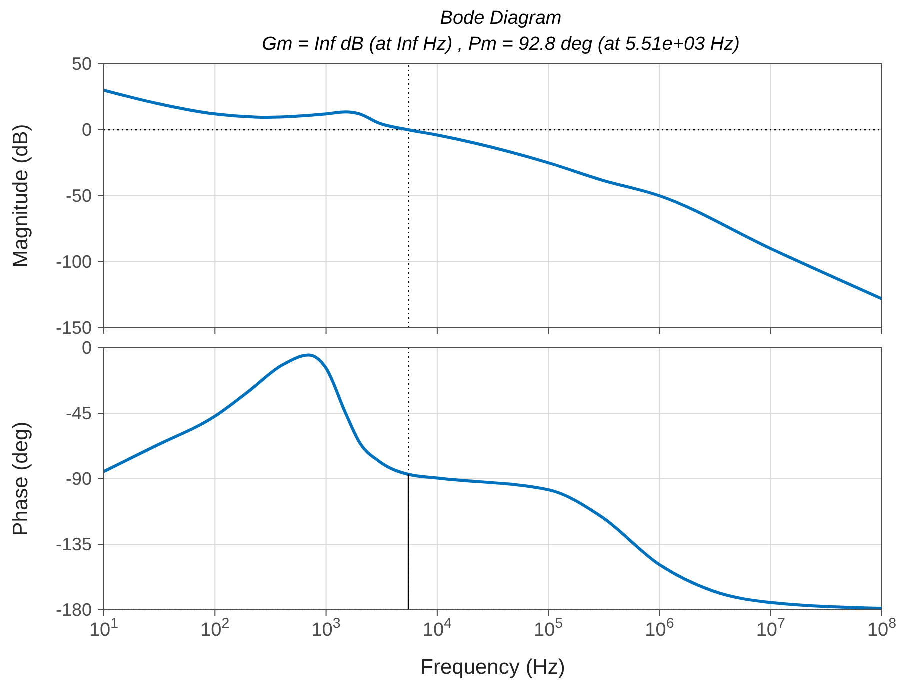 This screenshot has height=695, width=912. I want to click on y-tick-label: -50, so click(79, 196).